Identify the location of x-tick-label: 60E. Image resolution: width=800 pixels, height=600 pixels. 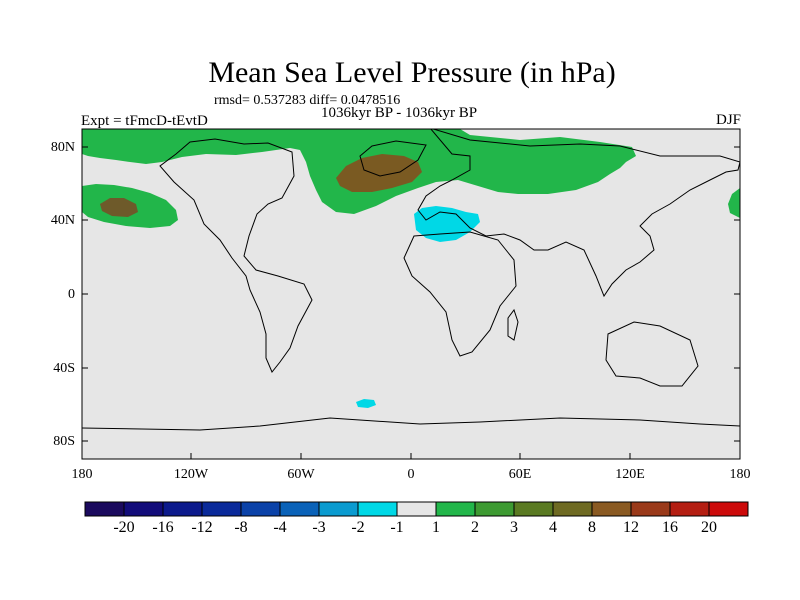
(520, 474).